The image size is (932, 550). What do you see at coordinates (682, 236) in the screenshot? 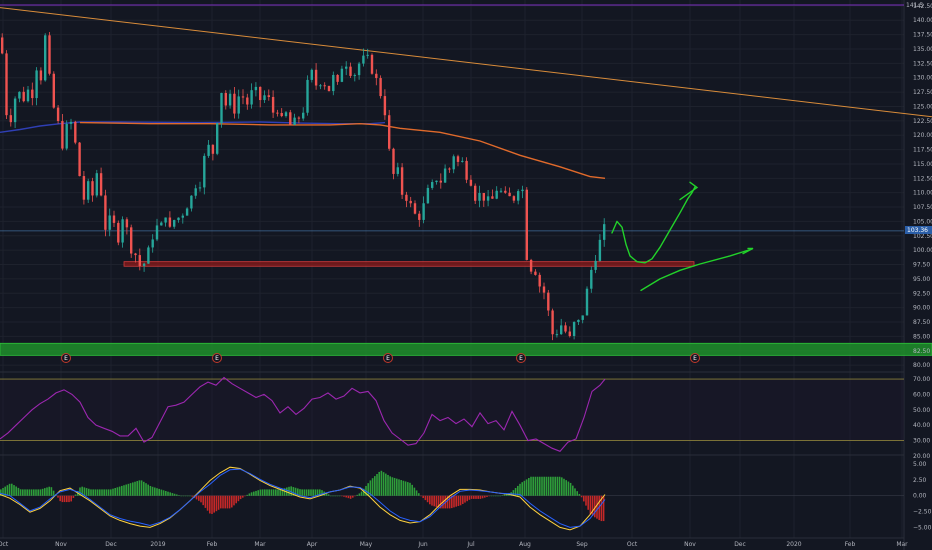
I see `hand-drawn-arrows` at bounding box center [682, 236].